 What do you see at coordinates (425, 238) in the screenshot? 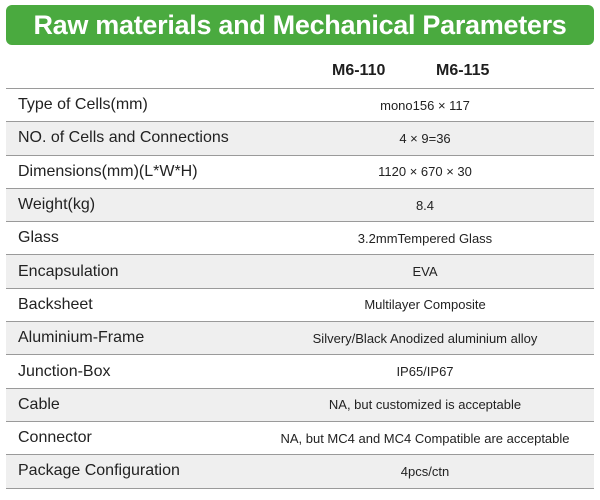
I see `row-value: 3.2mmTempered Glass` at bounding box center [425, 238].